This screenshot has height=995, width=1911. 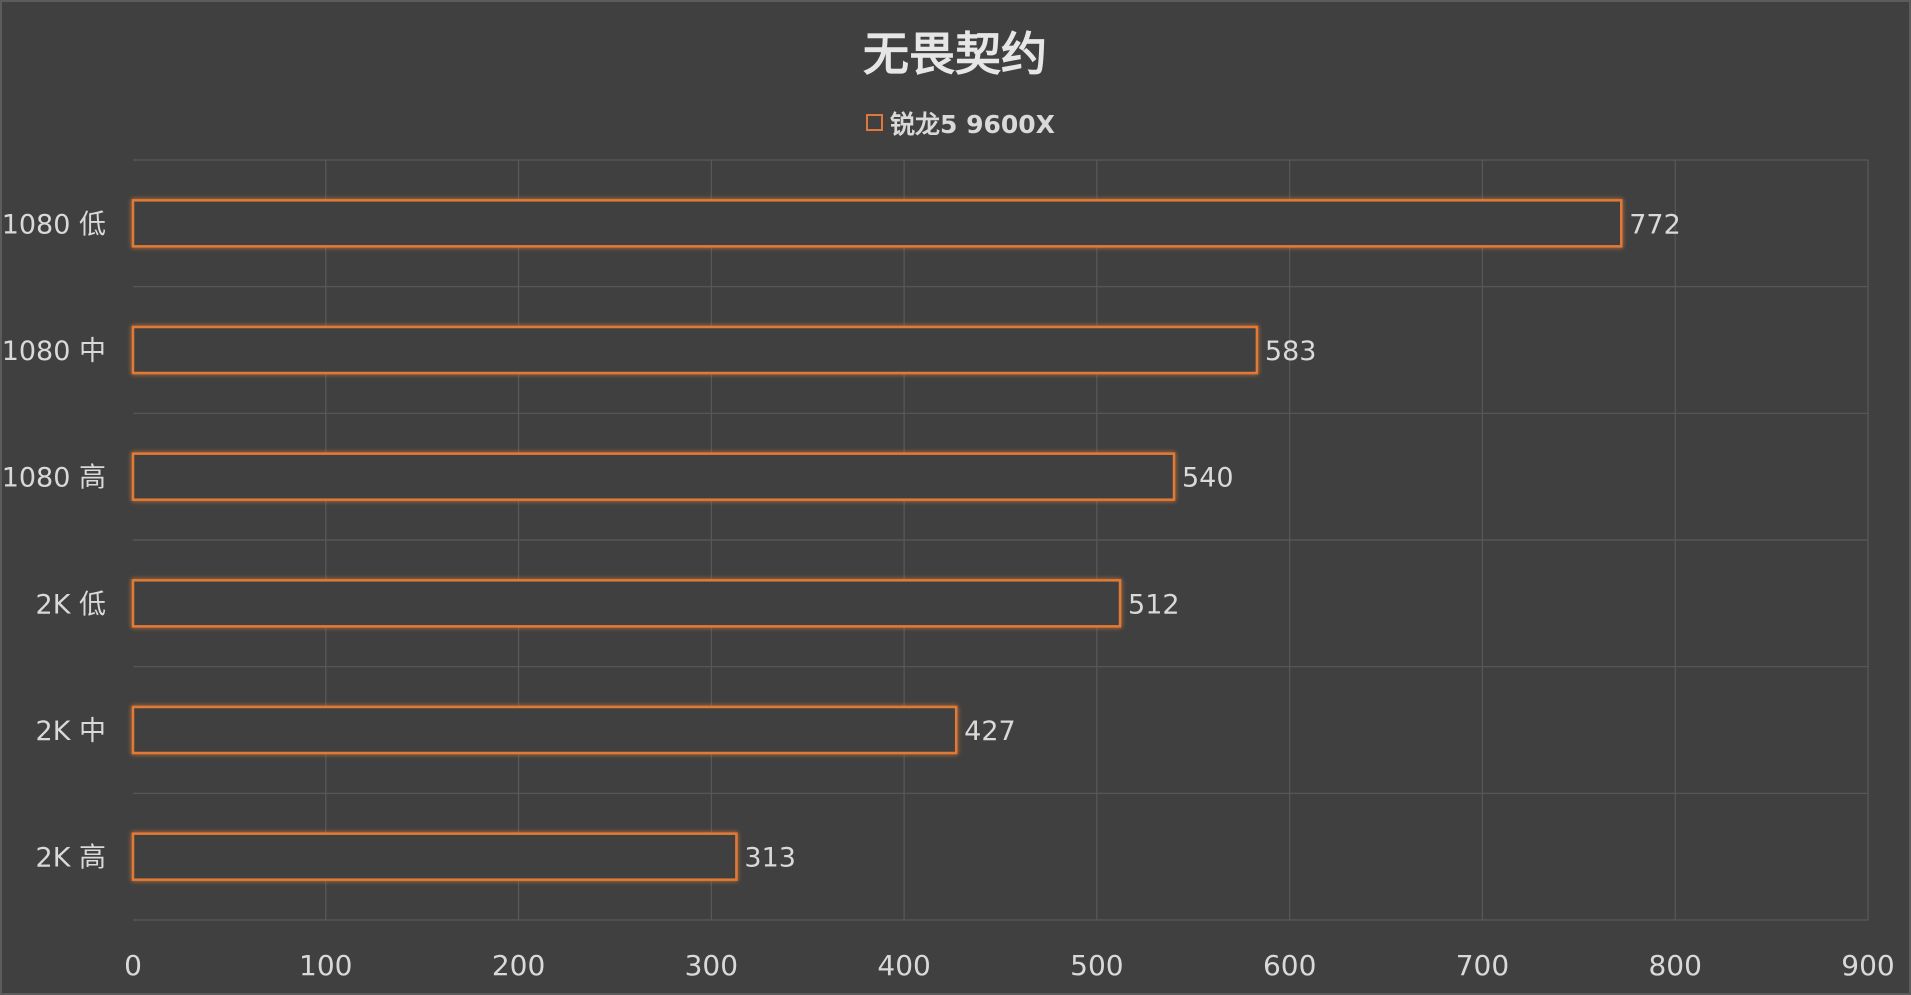 What do you see at coordinates (518, 965) in the screenshot?
I see `x-tick-label: 200` at bounding box center [518, 965].